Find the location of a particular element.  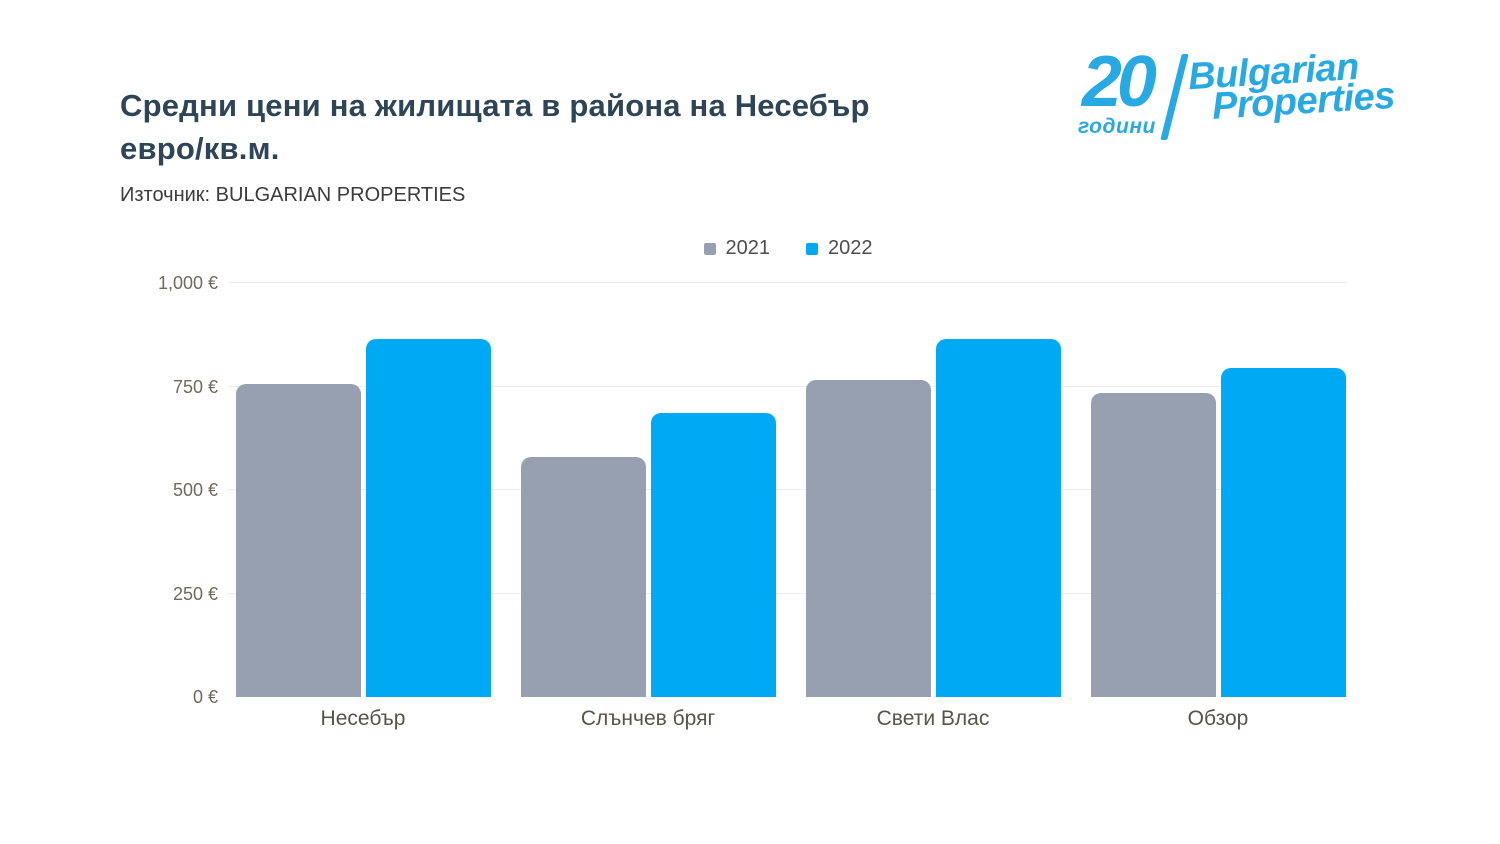

chart-legend: 2021 2022 is located at coordinates (788, 248).